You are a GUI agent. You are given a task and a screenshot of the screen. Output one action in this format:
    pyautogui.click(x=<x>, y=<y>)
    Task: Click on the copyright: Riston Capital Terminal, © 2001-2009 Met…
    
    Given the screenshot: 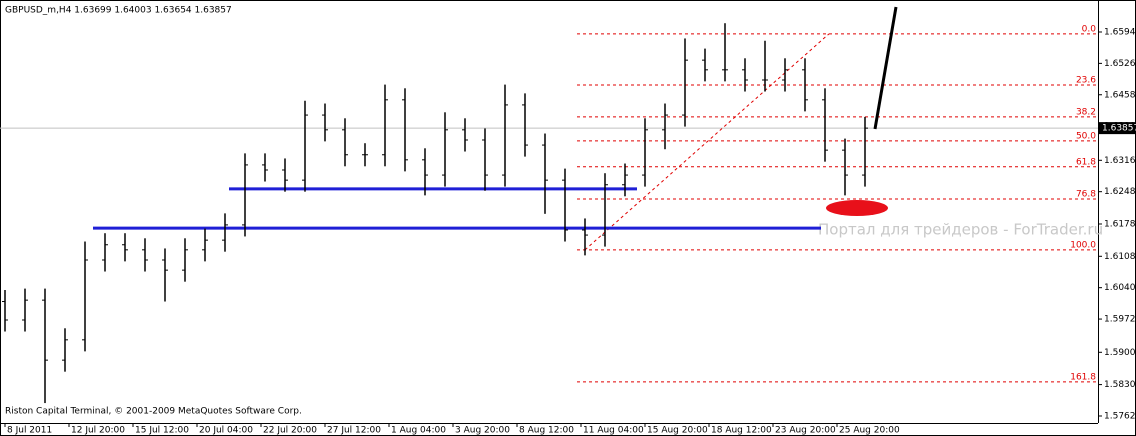 What is the action you would take?
    pyautogui.click(x=153, y=412)
    